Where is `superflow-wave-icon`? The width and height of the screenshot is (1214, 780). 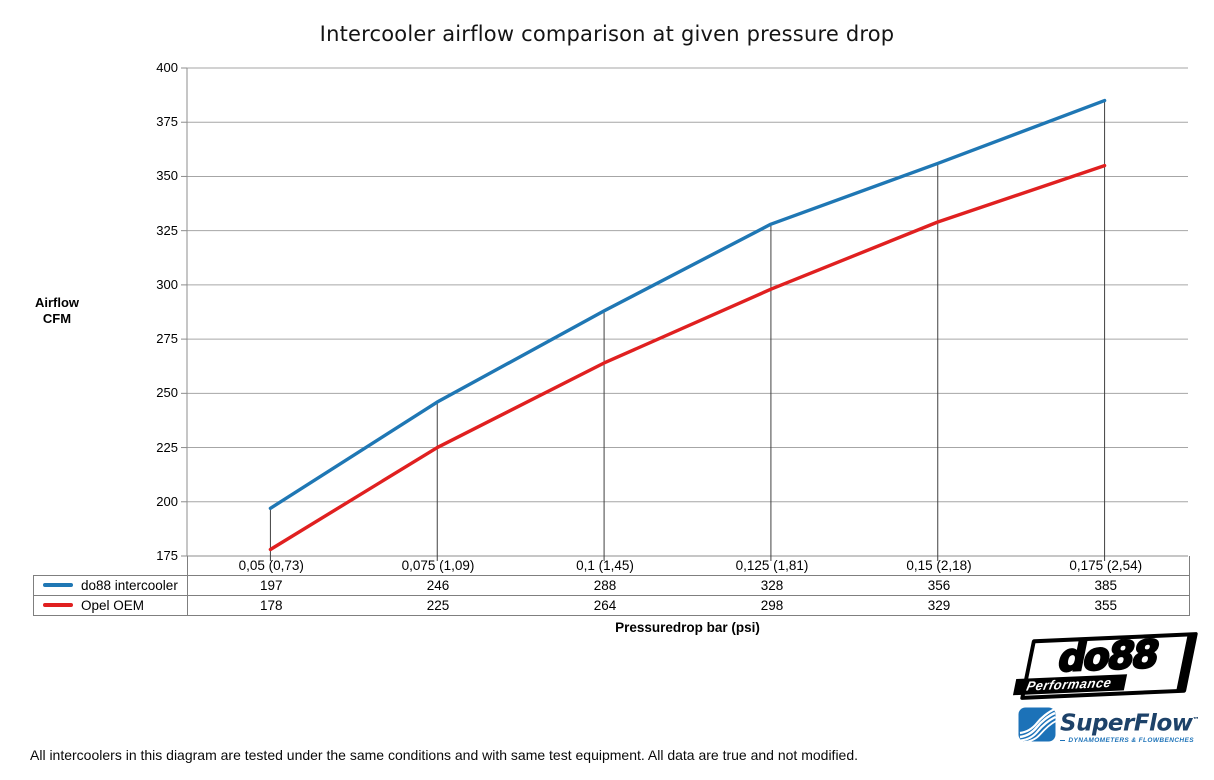
superflow-wave-icon is located at coordinates (1037, 725).